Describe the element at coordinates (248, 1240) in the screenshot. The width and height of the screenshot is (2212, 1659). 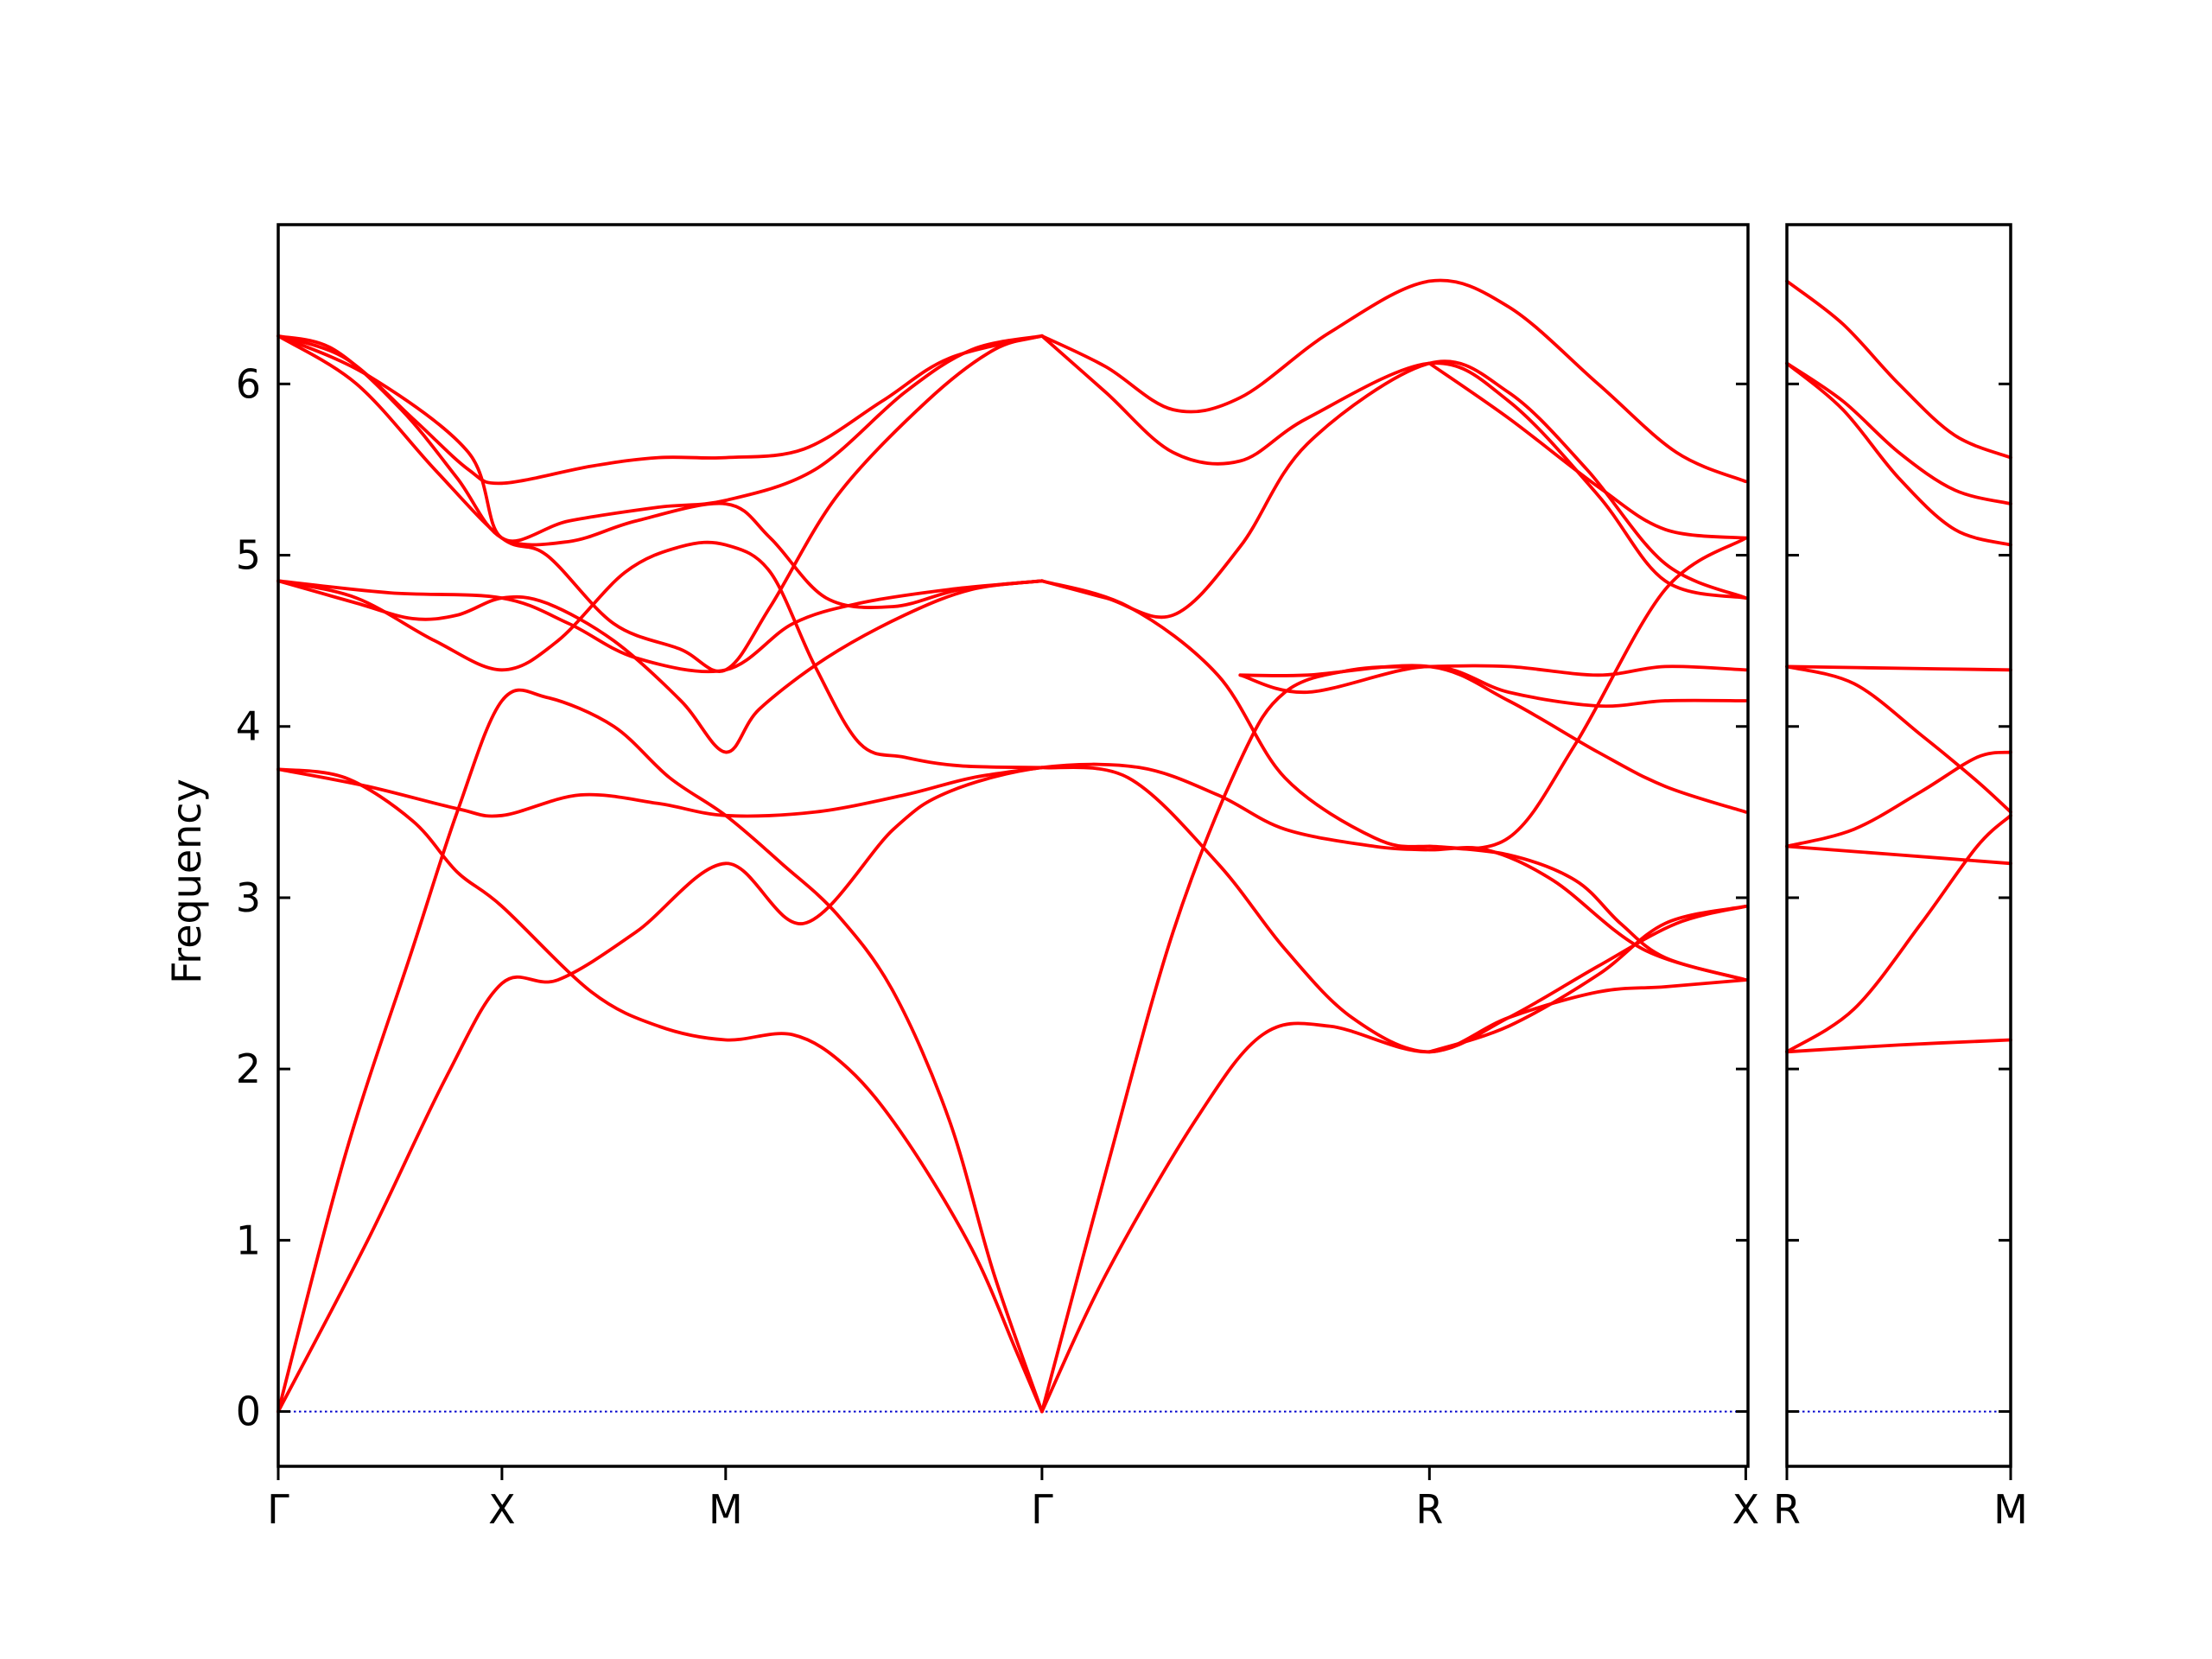
I see `y-tick-label: 1` at that location.